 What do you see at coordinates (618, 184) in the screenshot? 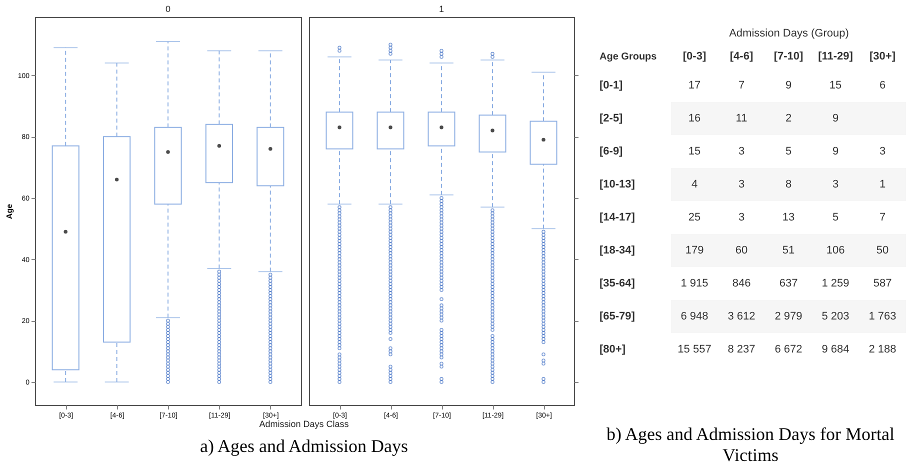
I see `y-tick-label: [10-13]` at bounding box center [618, 184].